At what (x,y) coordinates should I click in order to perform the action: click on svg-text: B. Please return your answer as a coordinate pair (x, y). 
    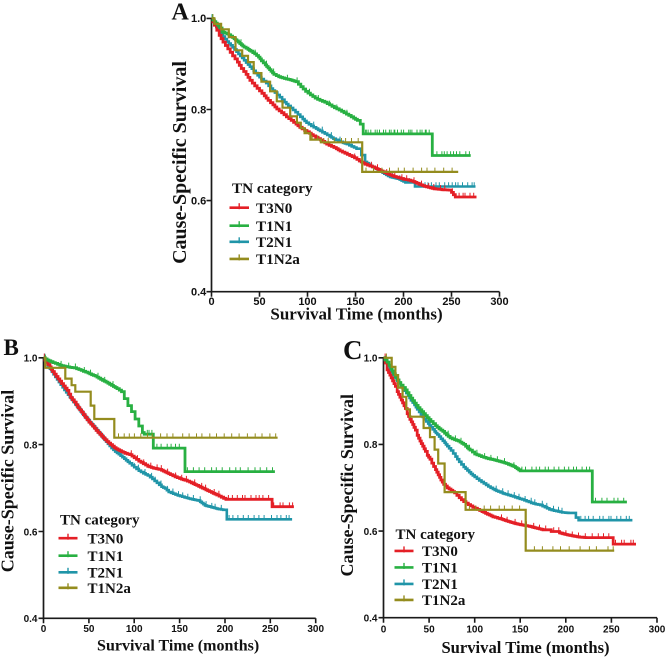
    Looking at the image, I should click on (11, 347).